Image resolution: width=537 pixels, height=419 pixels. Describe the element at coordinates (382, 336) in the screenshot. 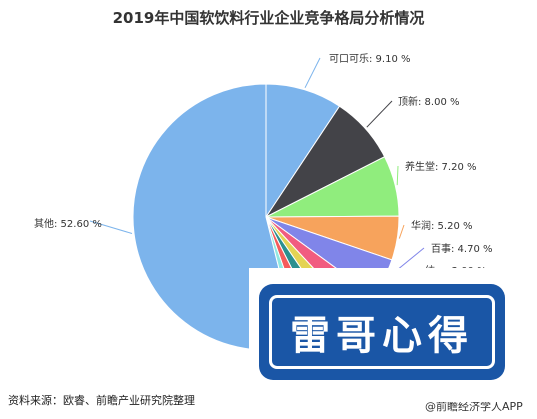

I see `stamp-text: 雷哥心得` at that location.